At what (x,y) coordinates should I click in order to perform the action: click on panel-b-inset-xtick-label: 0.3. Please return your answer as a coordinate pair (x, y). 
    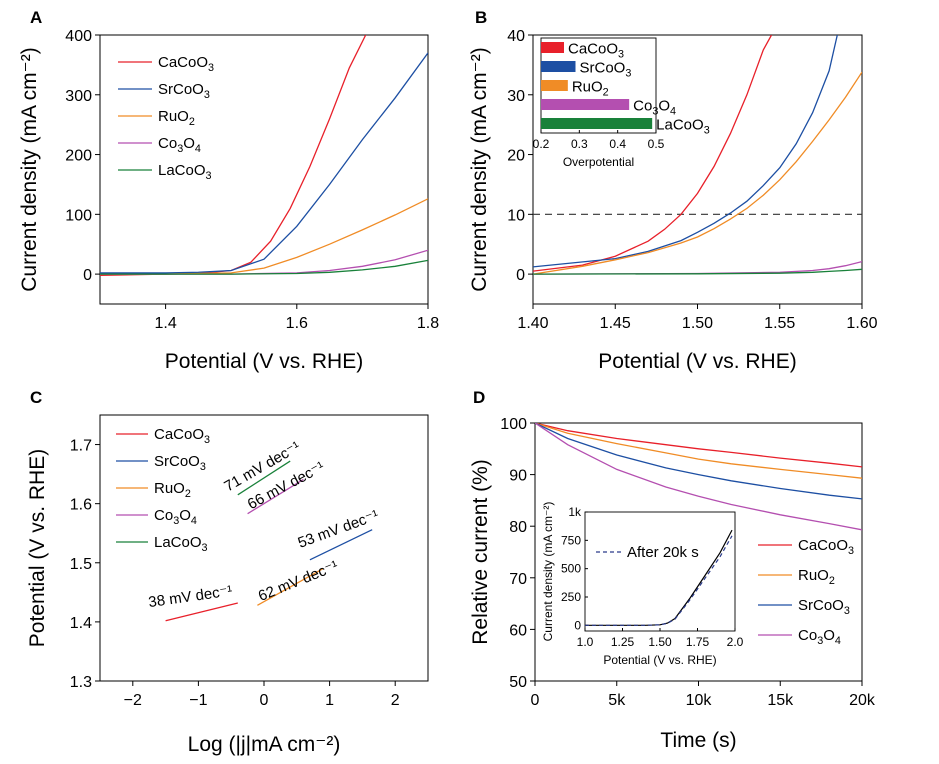
    Looking at the image, I should click on (579, 144).